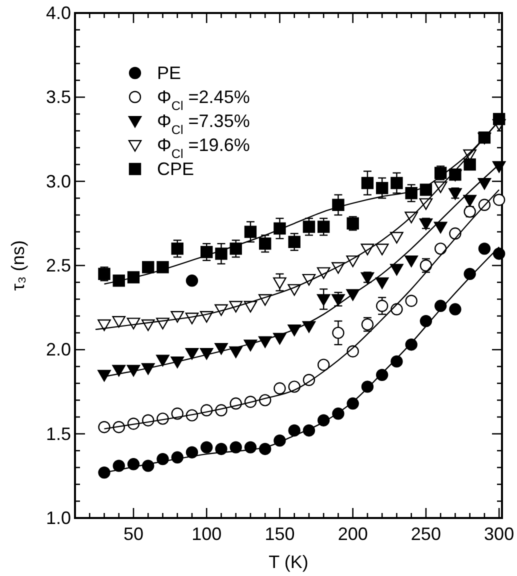 The image size is (517, 576). I want to click on y-tick-label: 1.5, so click(58, 434).